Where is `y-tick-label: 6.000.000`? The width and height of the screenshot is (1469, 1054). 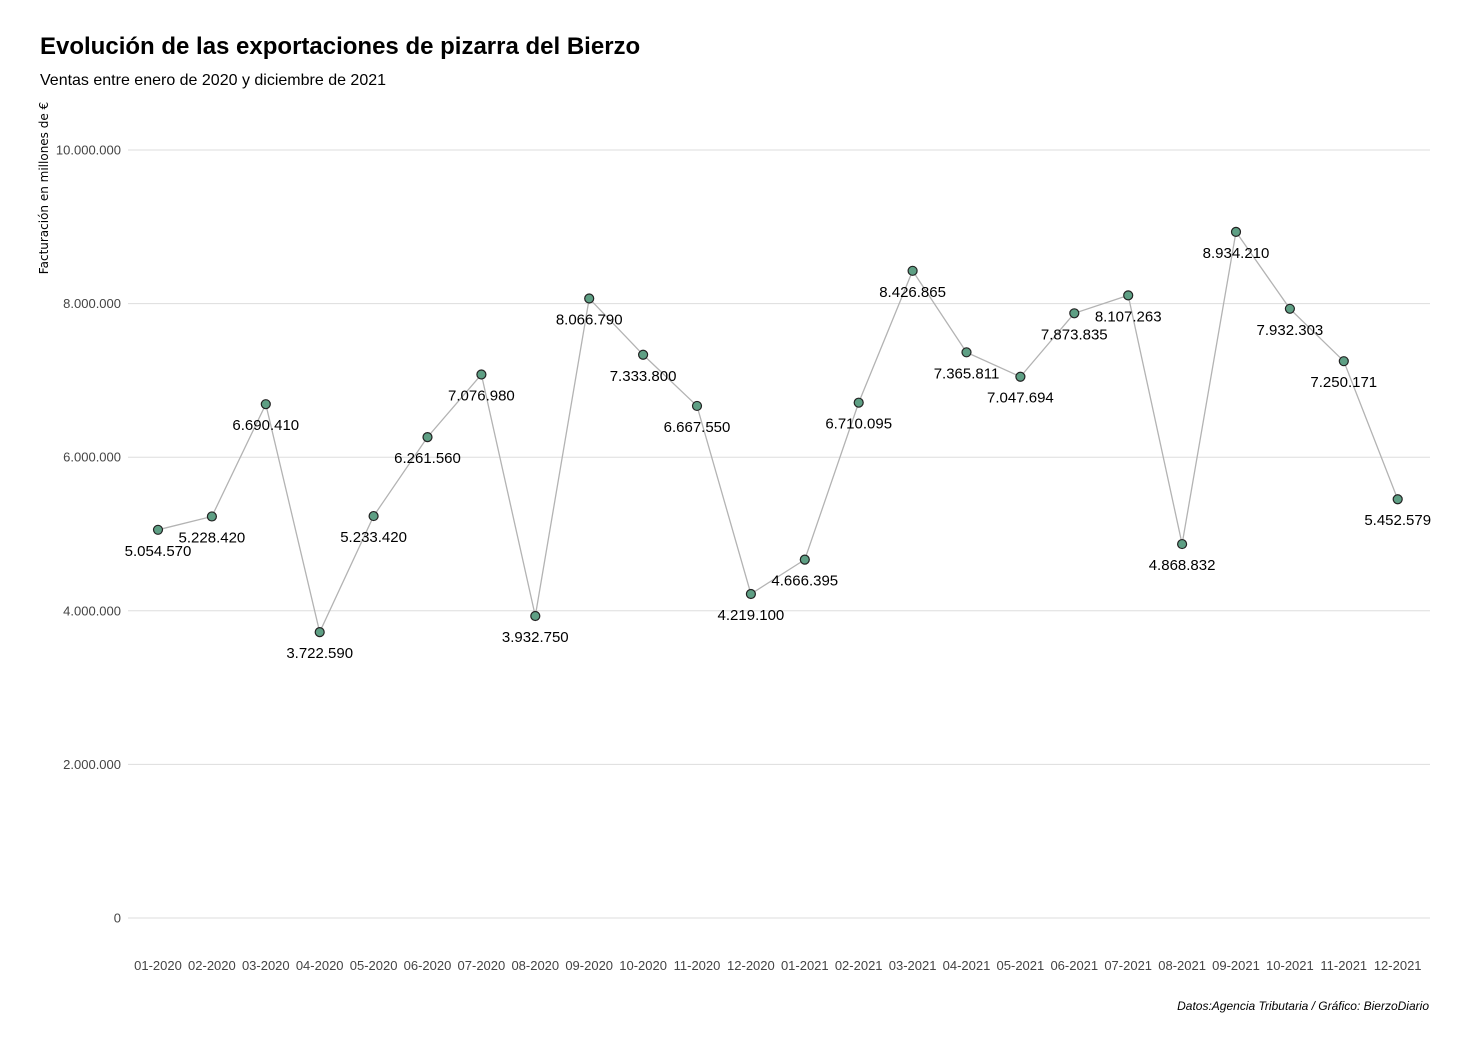
y-tick-label: 6.000.000 is located at coordinates (92, 457).